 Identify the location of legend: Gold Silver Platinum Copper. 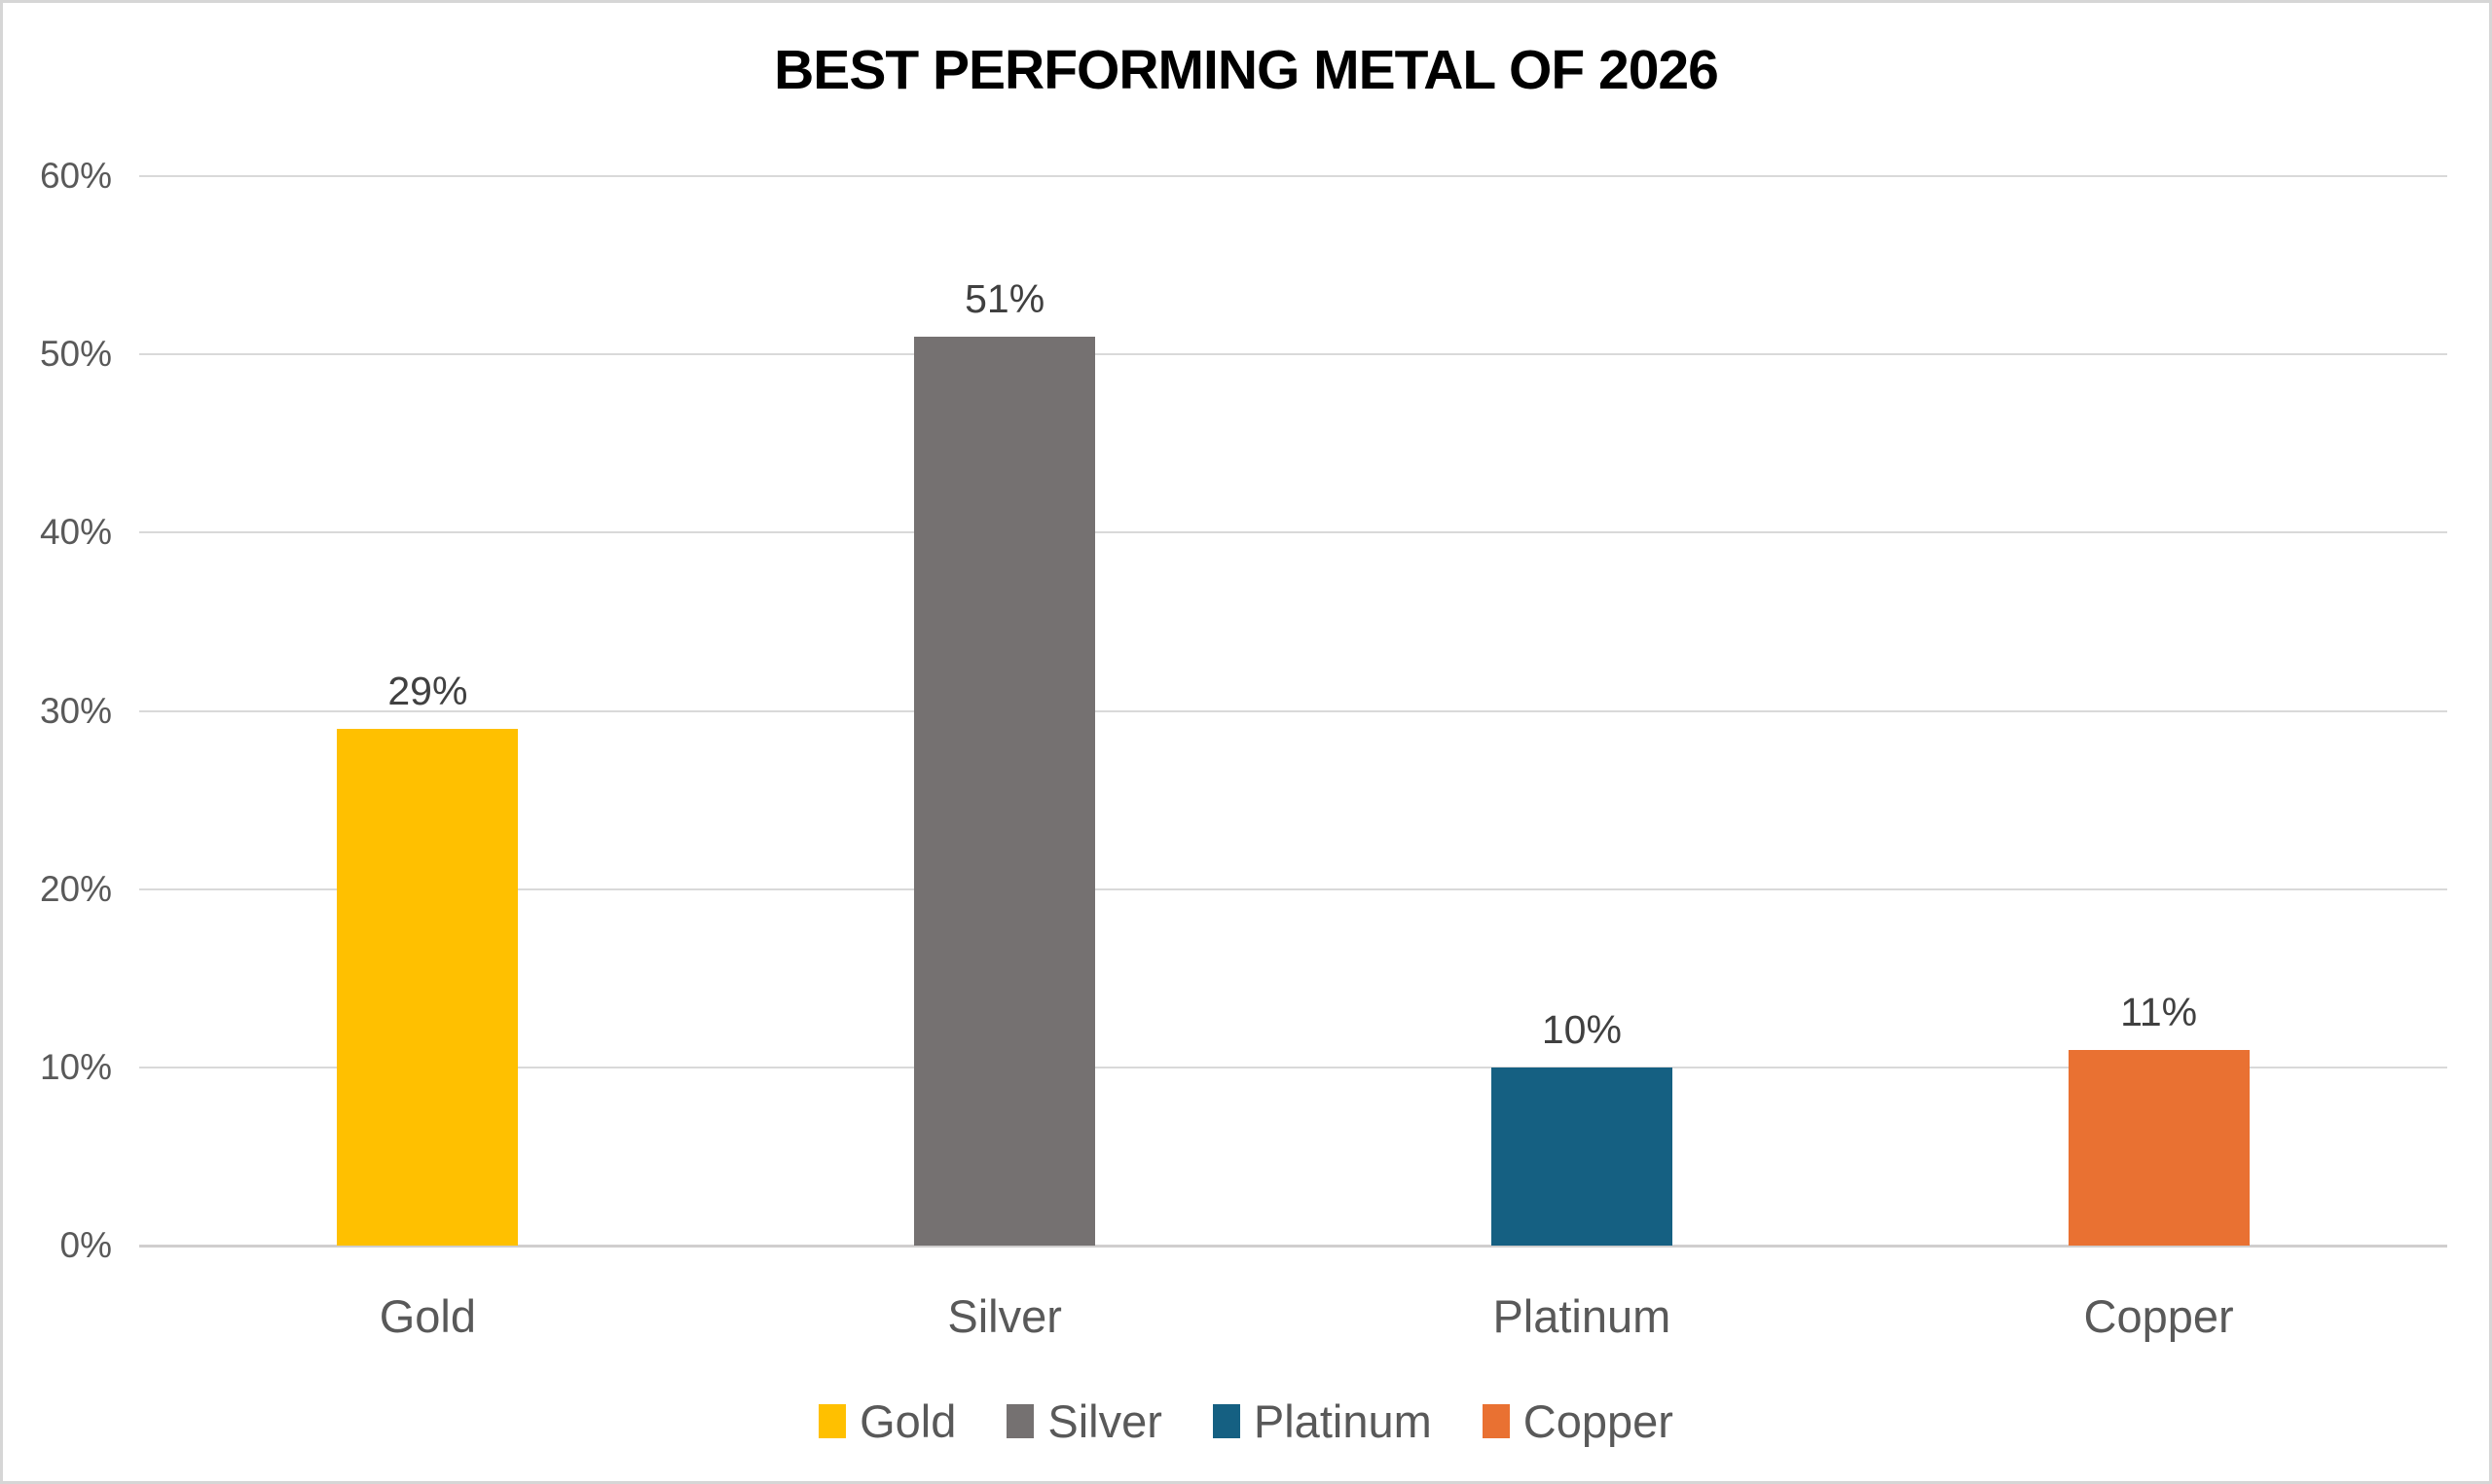
(1246, 1421).